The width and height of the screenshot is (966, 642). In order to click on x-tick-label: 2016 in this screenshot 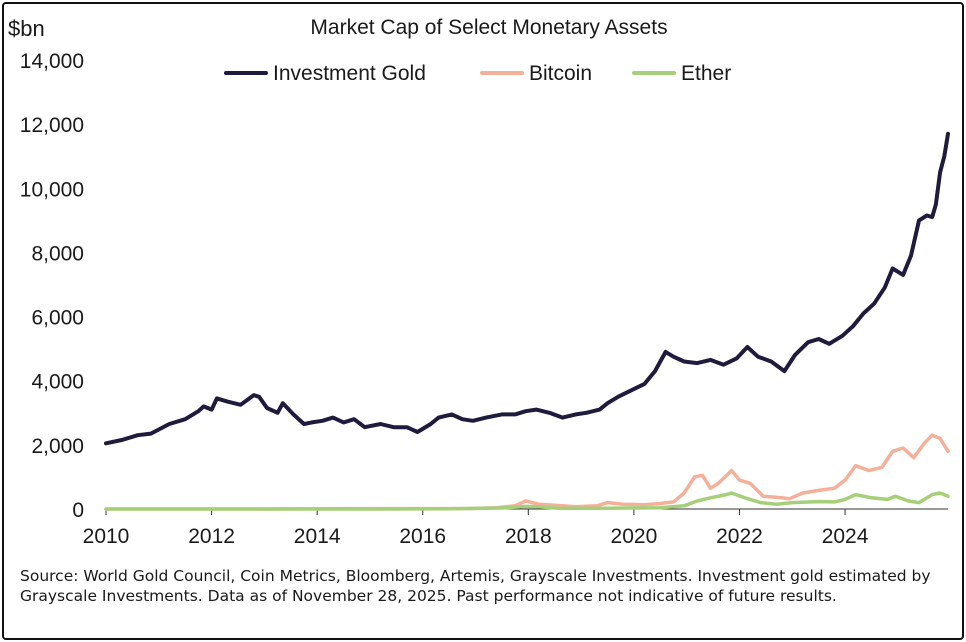, I will do `click(422, 536)`.